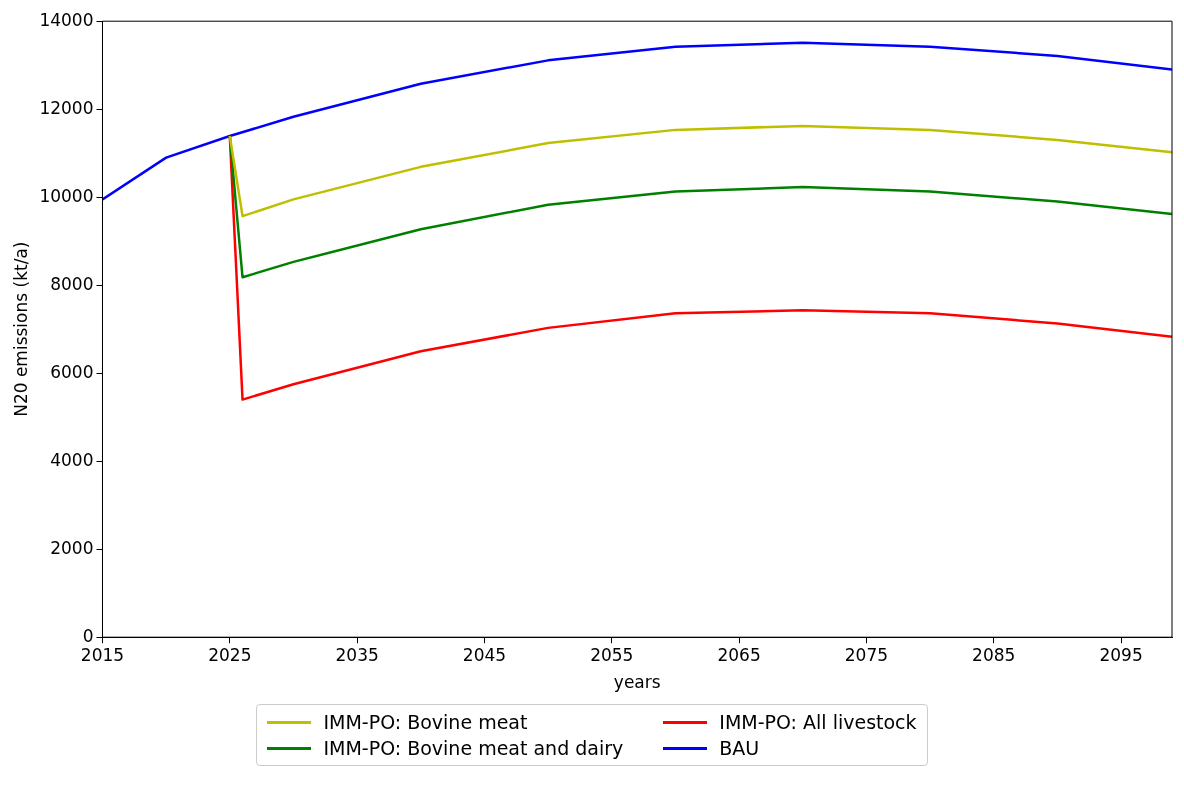 The image size is (1184, 785). I want to click on y-tick-label: 6000, so click(72, 371).